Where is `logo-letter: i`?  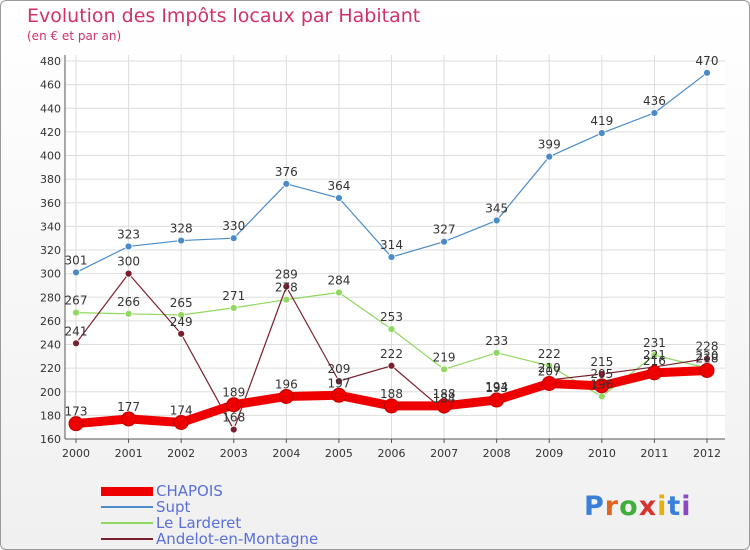
logo-letter: i is located at coordinates (686, 506).